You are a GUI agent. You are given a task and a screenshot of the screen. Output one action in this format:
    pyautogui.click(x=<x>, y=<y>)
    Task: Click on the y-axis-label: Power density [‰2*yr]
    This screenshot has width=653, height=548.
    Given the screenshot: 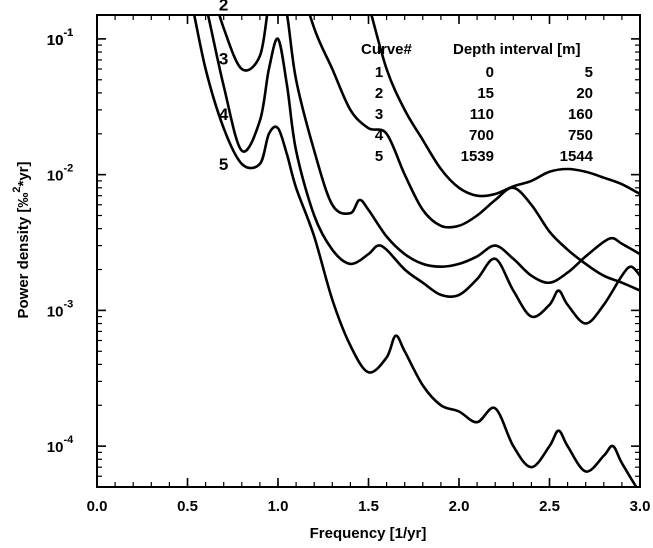 What is the action you would take?
    pyautogui.click(x=21, y=239)
    